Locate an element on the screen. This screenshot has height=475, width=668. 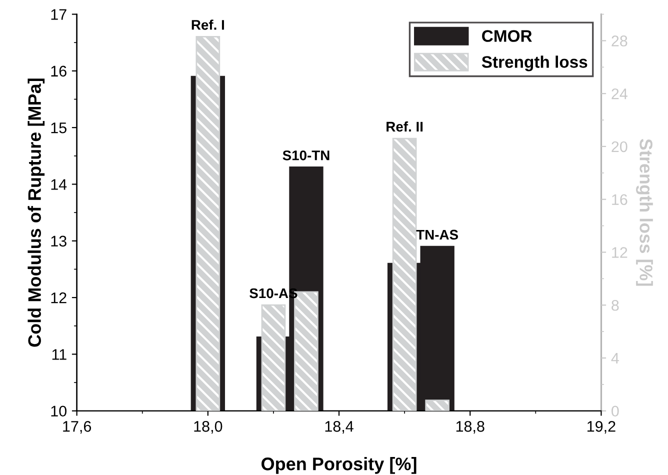
x-tick-label: 18,8 is located at coordinates (470, 427).